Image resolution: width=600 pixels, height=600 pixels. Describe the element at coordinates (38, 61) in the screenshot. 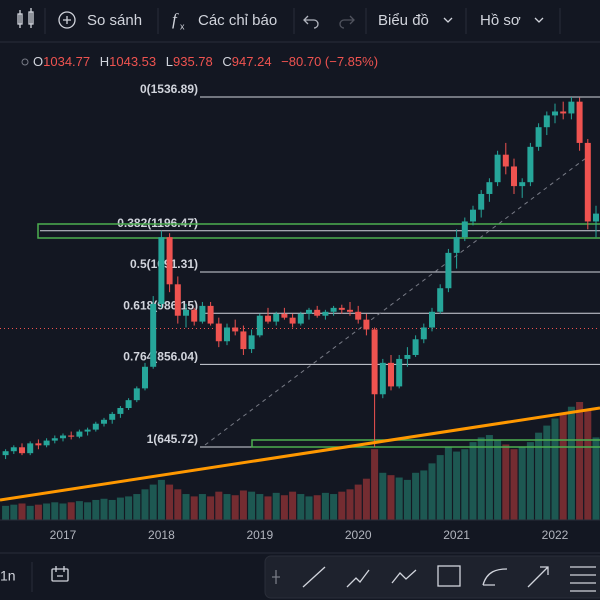

I see `ohlc-key: O` at that location.